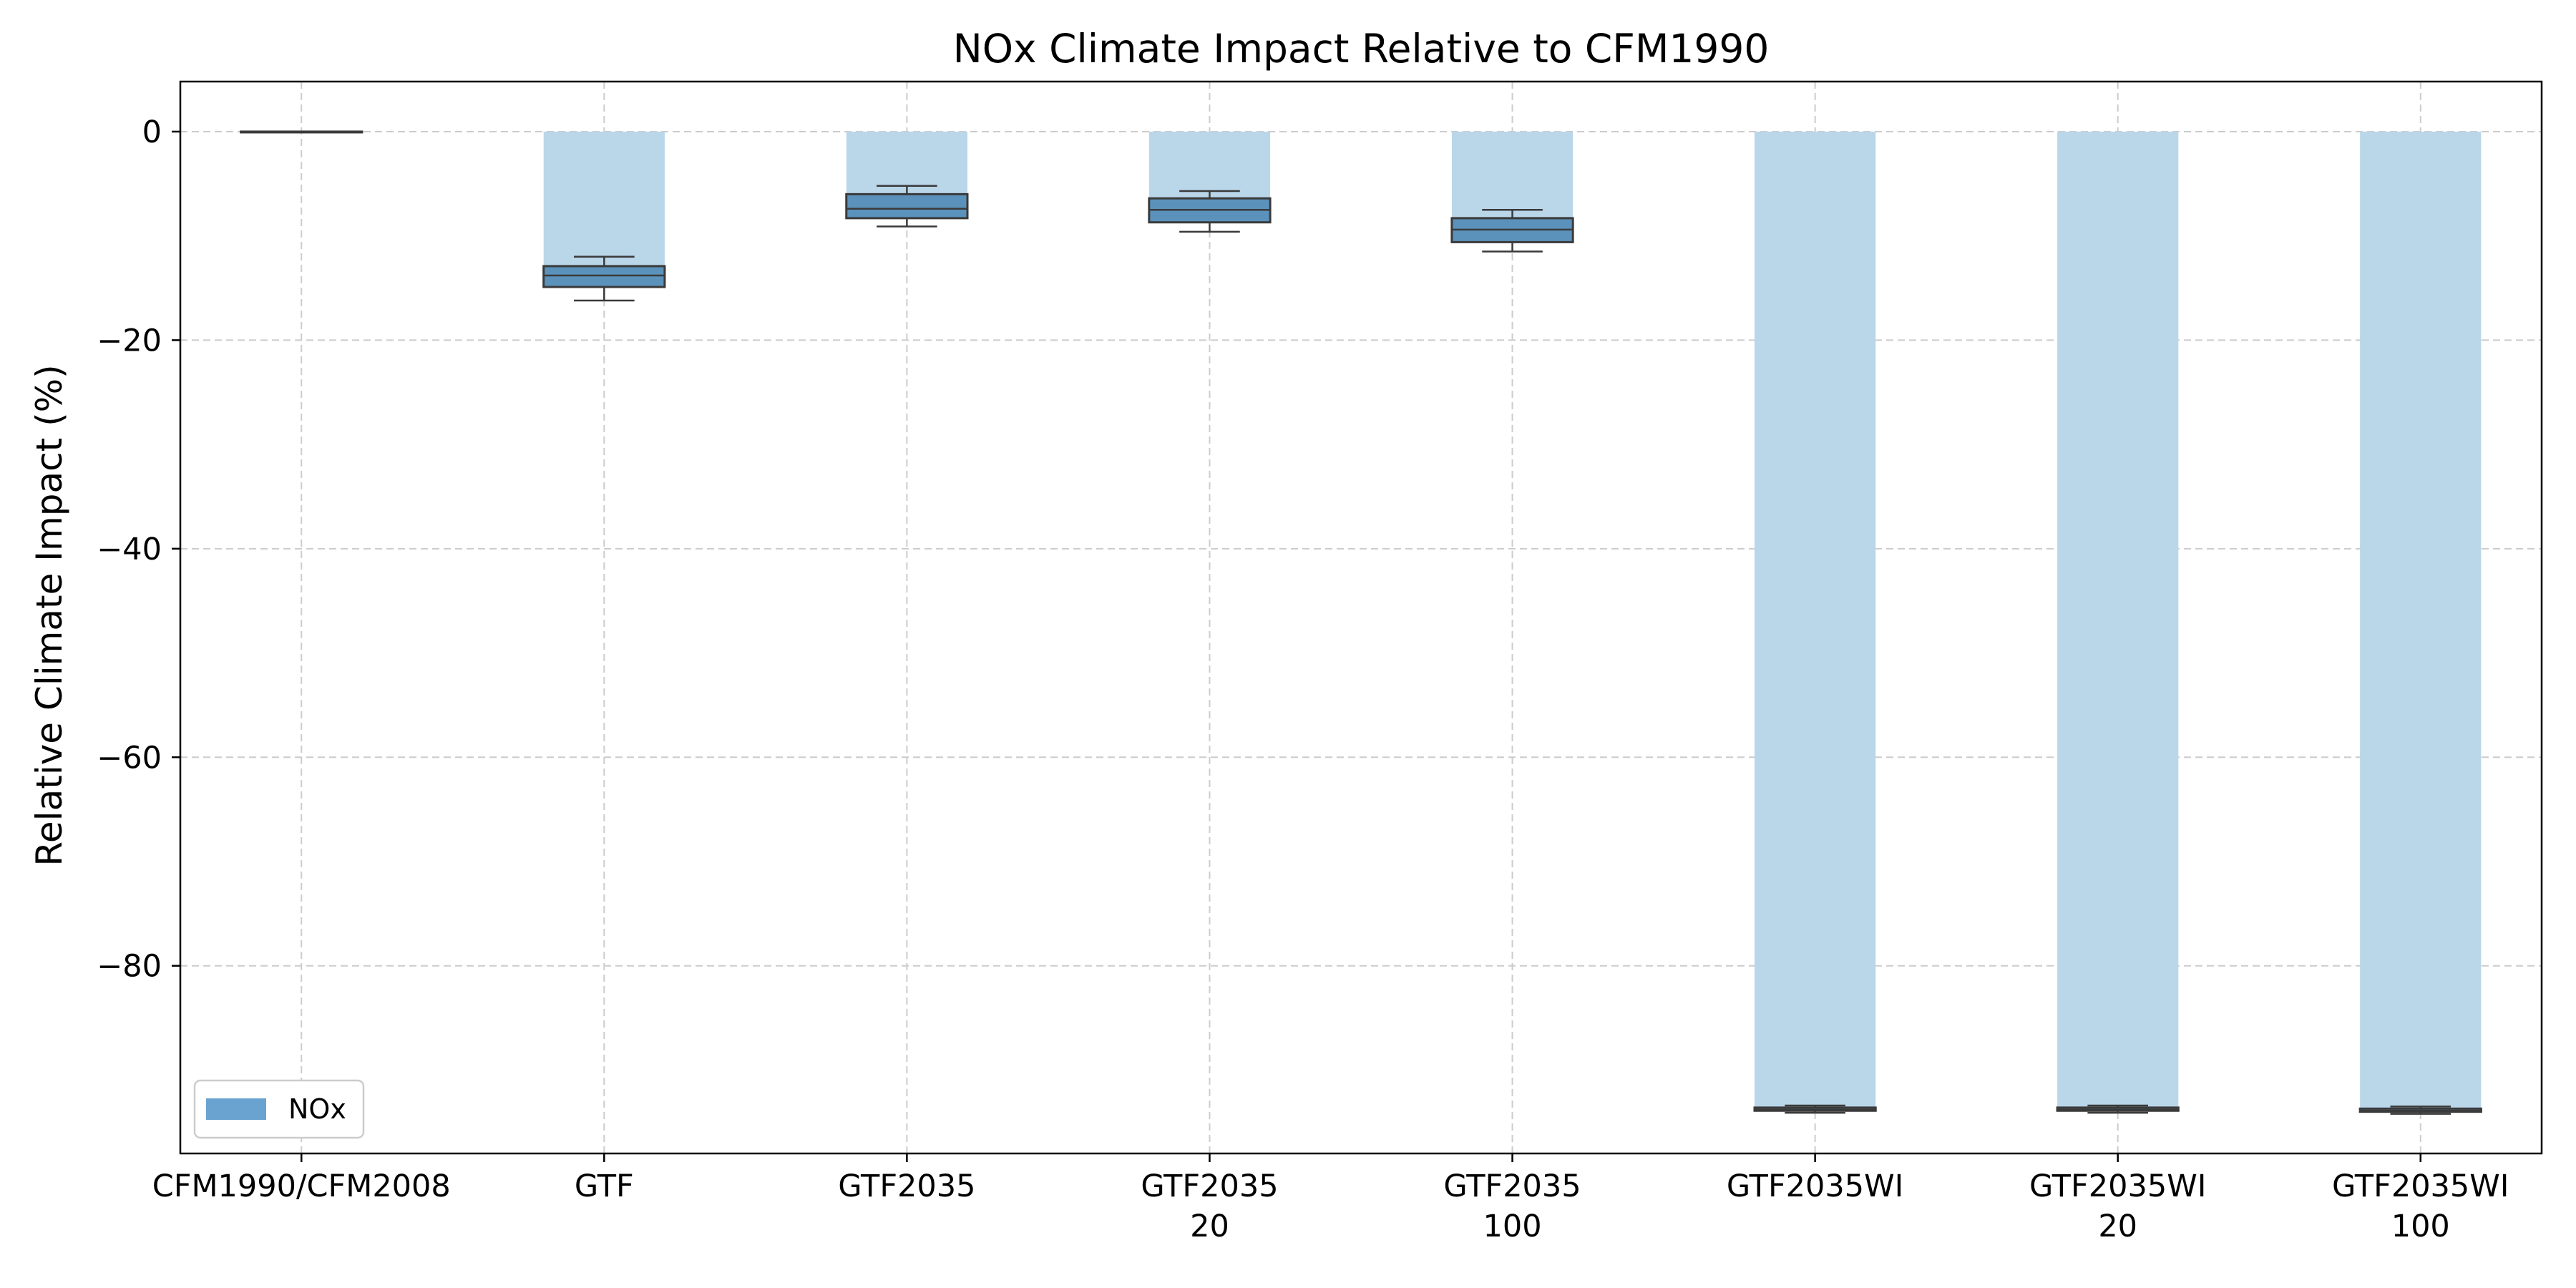 The image size is (2576, 1288). I want to click on legend-patch-nox, so click(236, 1109).